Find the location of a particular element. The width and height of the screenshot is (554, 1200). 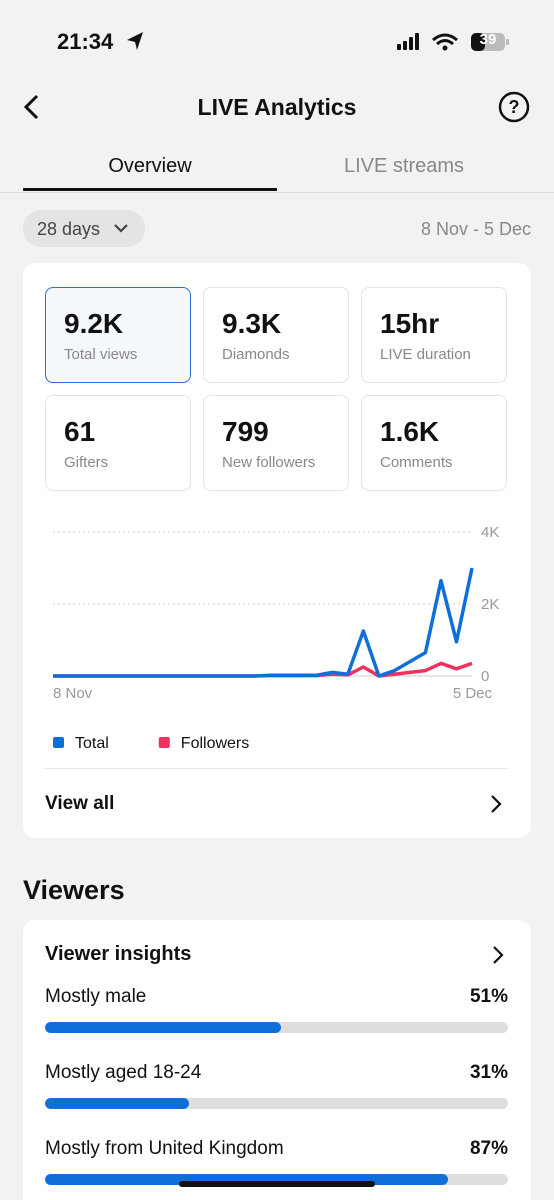

tab: Overview is located at coordinates (150, 166).